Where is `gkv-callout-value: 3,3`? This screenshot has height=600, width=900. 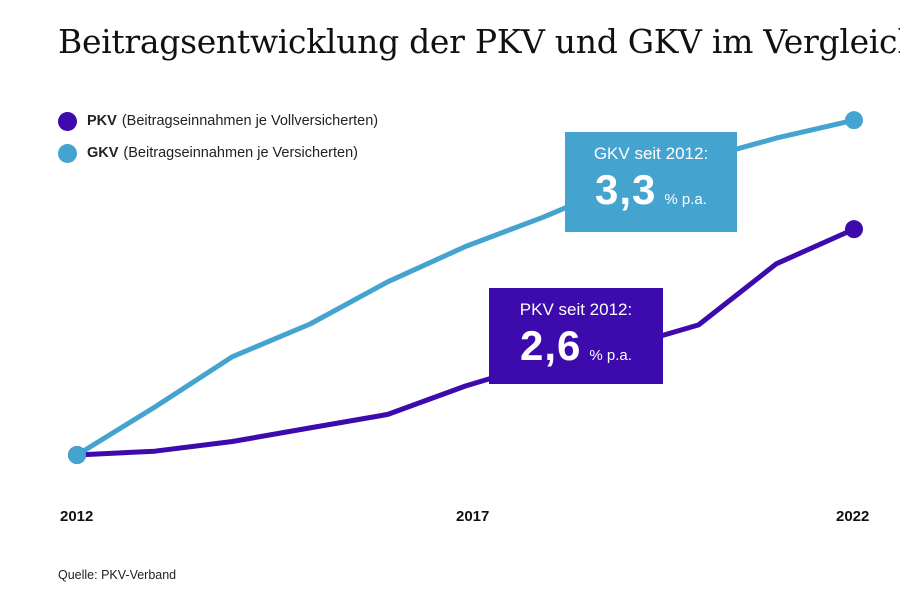
gkv-callout-value: 3,3 is located at coordinates (626, 189).